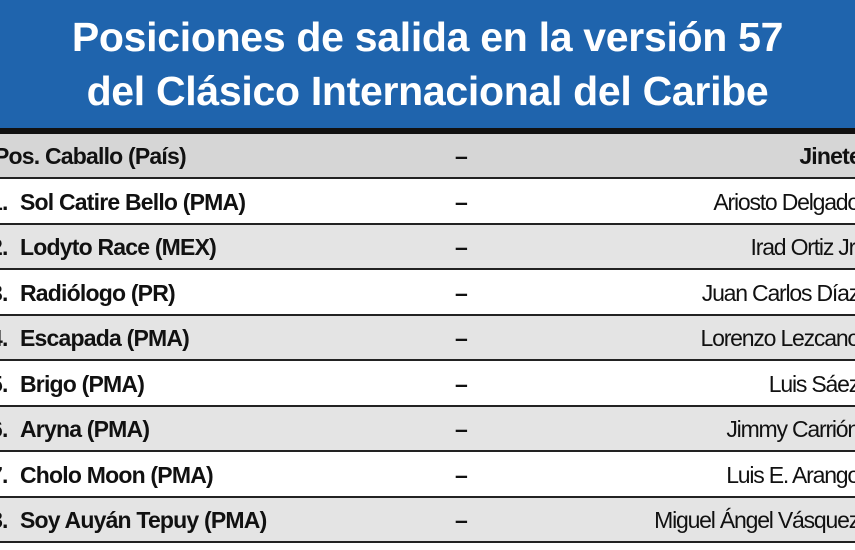  I want to click on table-row: 7. Cholo Moon (PMA) – Luis E. Arango, so click(427, 475).